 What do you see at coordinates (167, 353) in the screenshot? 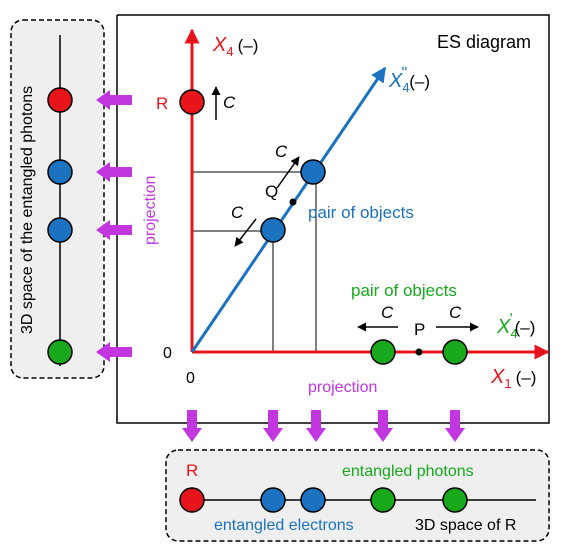
I see `origin-y-label: 0` at bounding box center [167, 353].